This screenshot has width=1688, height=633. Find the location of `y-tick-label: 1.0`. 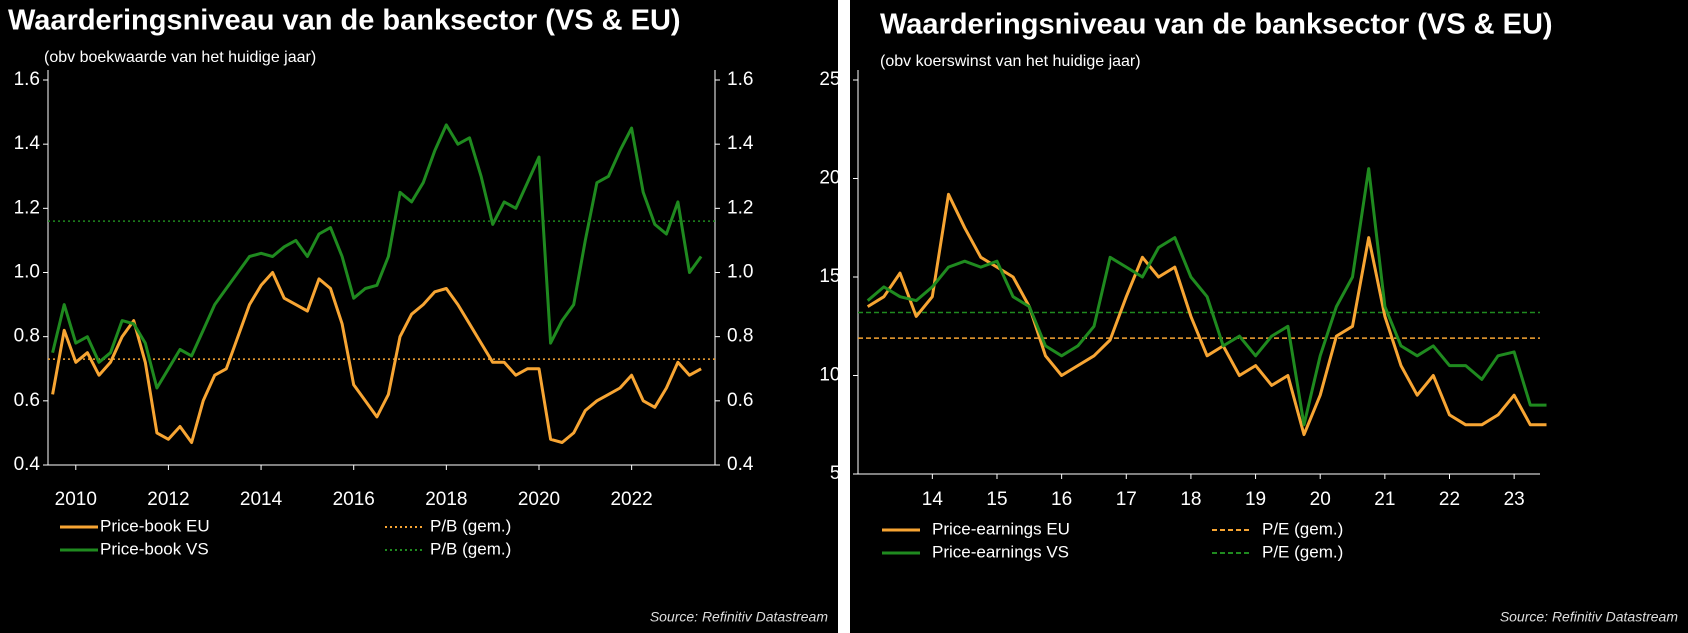

y-tick-label: 1.0 is located at coordinates (27, 272).